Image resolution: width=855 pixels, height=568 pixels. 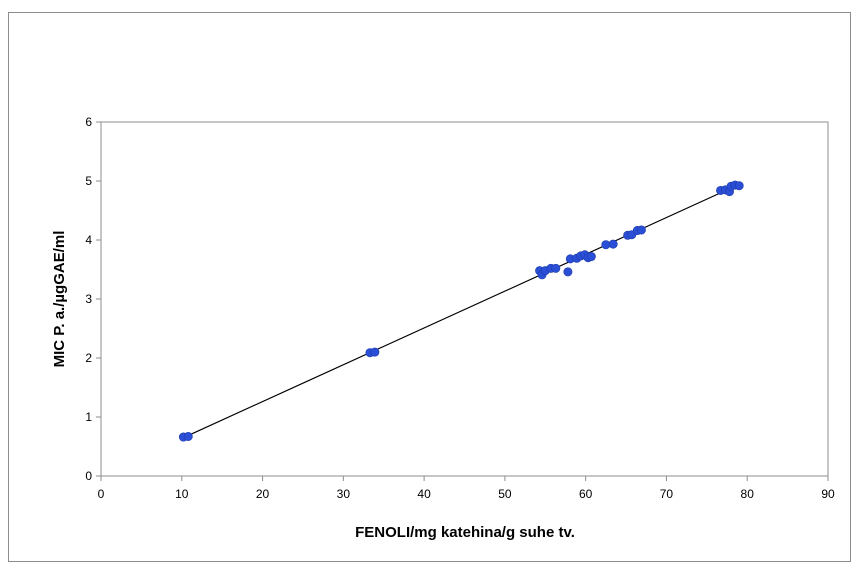 What do you see at coordinates (88, 358) in the screenshot?
I see `y-tick-label: 2` at bounding box center [88, 358].